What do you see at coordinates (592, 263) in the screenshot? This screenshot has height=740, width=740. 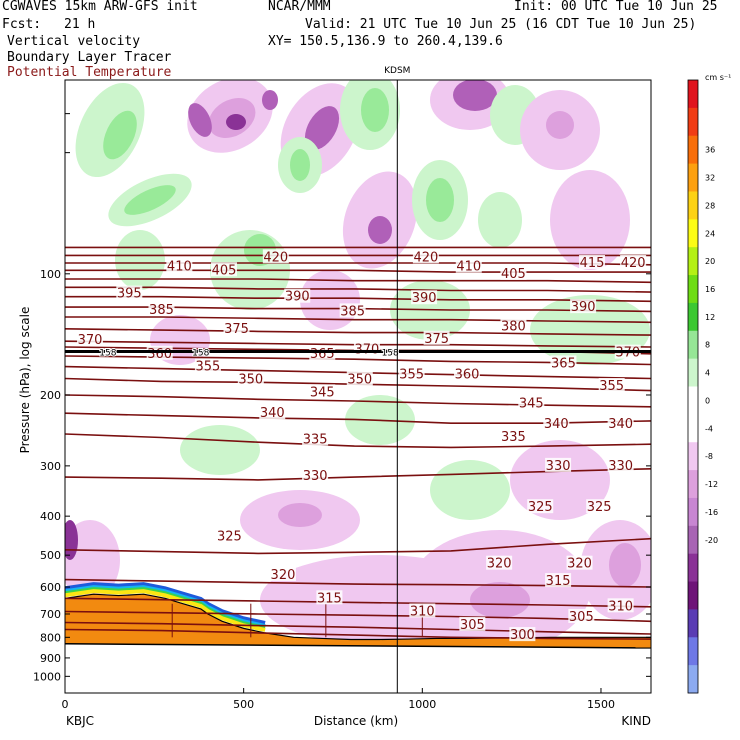 I see `isentrope-label: 415` at bounding box center [592, 263].